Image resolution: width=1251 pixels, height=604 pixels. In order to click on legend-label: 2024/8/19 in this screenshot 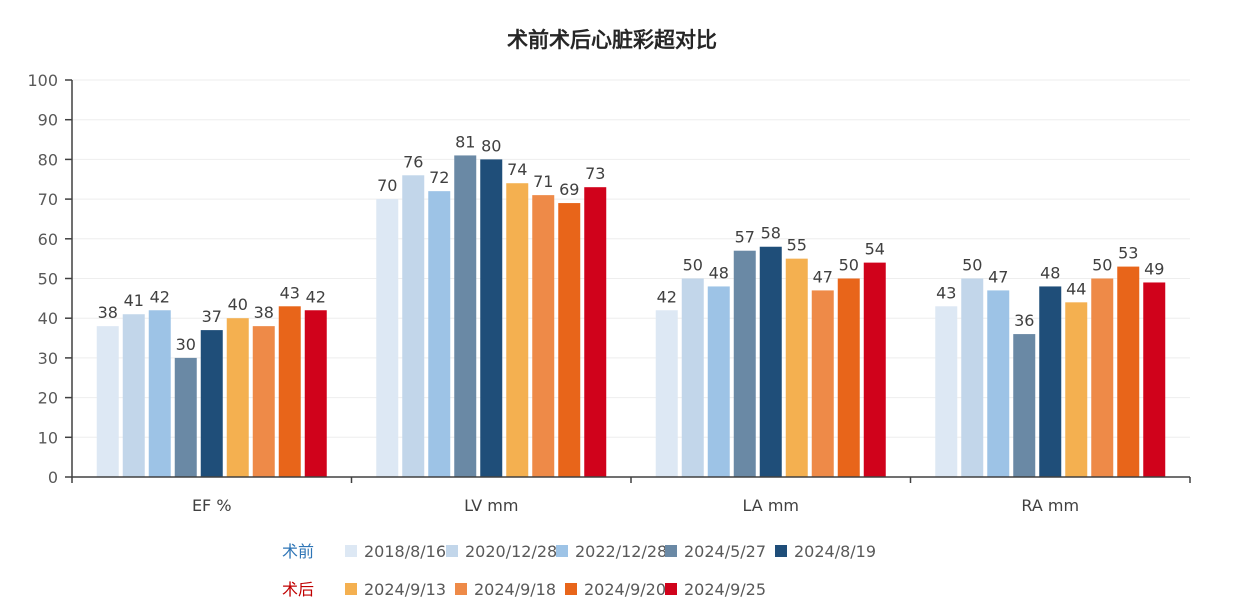, I will do `click(835, 551)`.